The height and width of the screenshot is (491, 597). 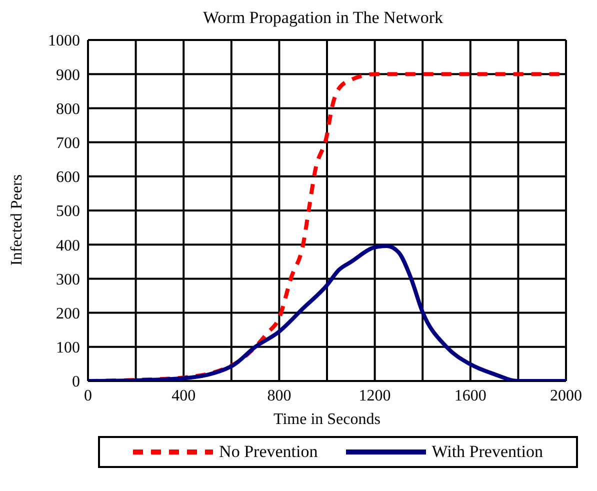 I want to click on y-tick-label: 400, so click(x=68, y=245).